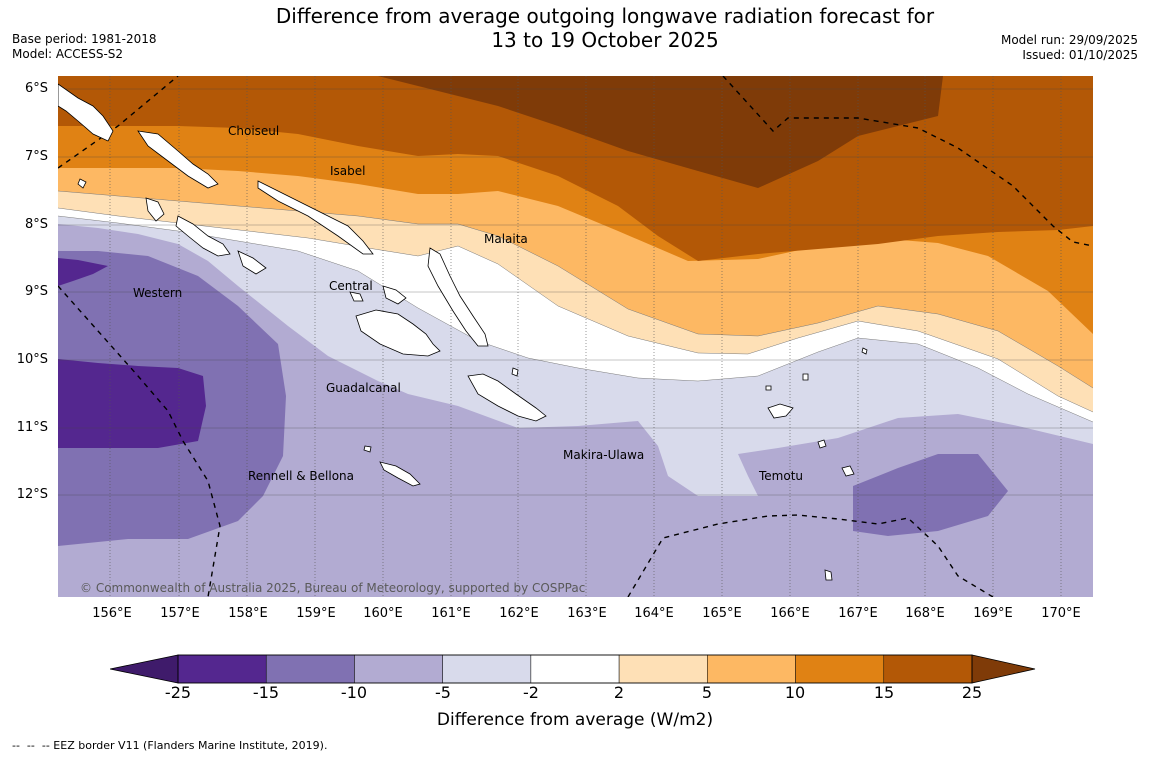 The height and width of the screenshot is (758, 1150). I want to click on lon-label: 157°E, so click(180, 613).